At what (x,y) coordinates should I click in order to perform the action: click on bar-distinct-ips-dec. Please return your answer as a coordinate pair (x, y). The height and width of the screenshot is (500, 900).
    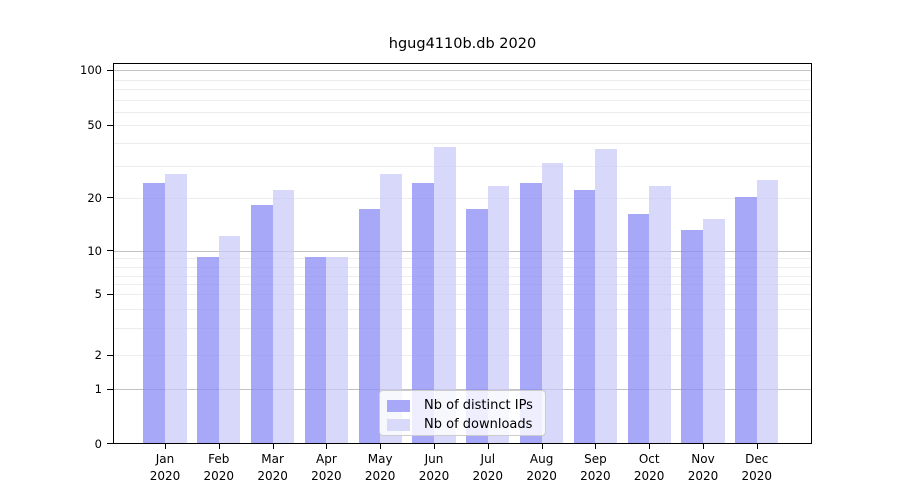
    Looking at the image, I should click on (746, 320).